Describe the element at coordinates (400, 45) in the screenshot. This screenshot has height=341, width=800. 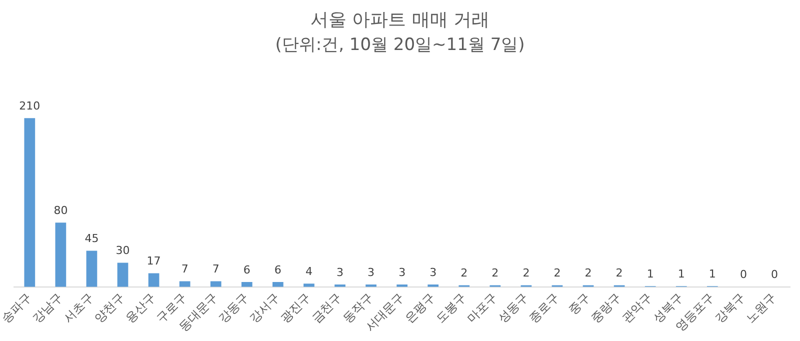
I see `chart-subtitle: (단위:건, 10월 20일~11월 7일)` at that location.